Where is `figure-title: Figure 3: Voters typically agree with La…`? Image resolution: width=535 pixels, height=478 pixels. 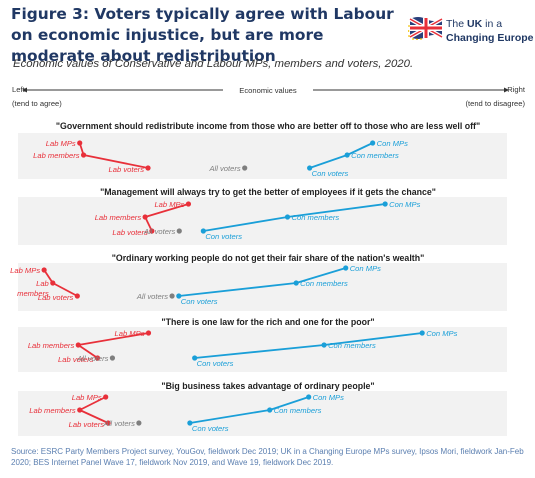
figure-title: Figure 3: Voters typically agree with La… is located at coordinates (202, 35).